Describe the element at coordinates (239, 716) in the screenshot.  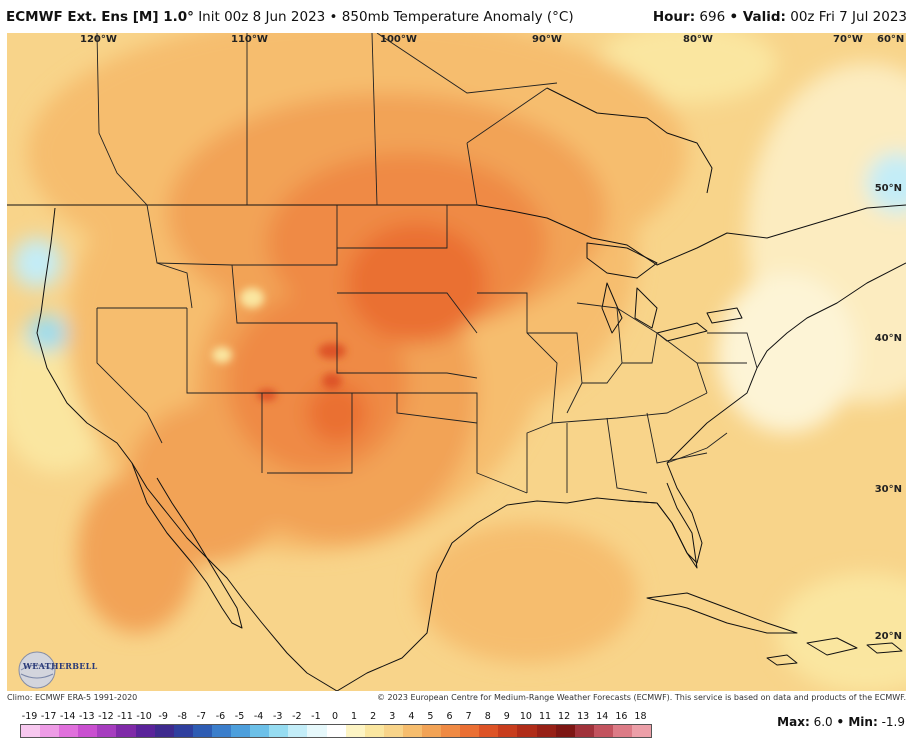
I see `colorbar-label: -5` at that location.